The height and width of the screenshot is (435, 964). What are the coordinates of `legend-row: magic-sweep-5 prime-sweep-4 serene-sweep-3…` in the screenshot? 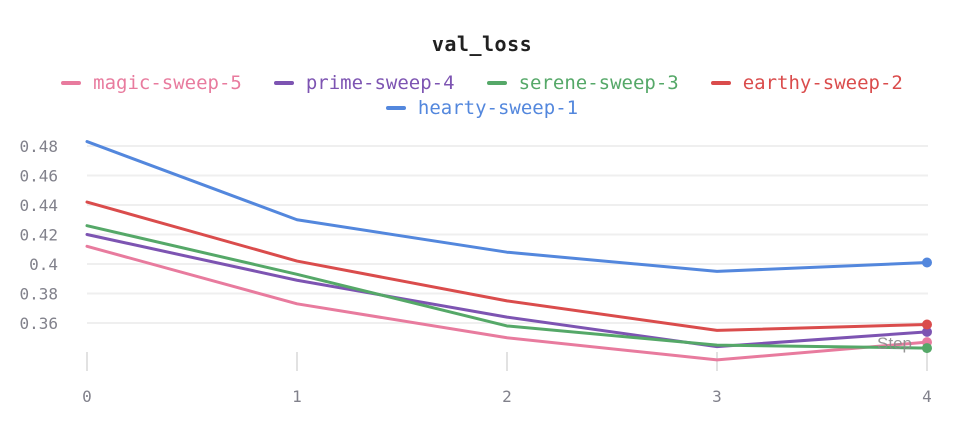 It's located at (482, 83).